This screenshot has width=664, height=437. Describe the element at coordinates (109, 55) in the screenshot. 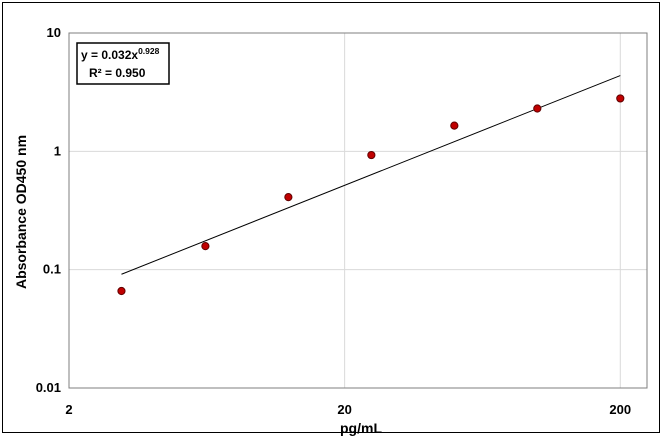

I see `equation-text: y = 0.032x` at that location.